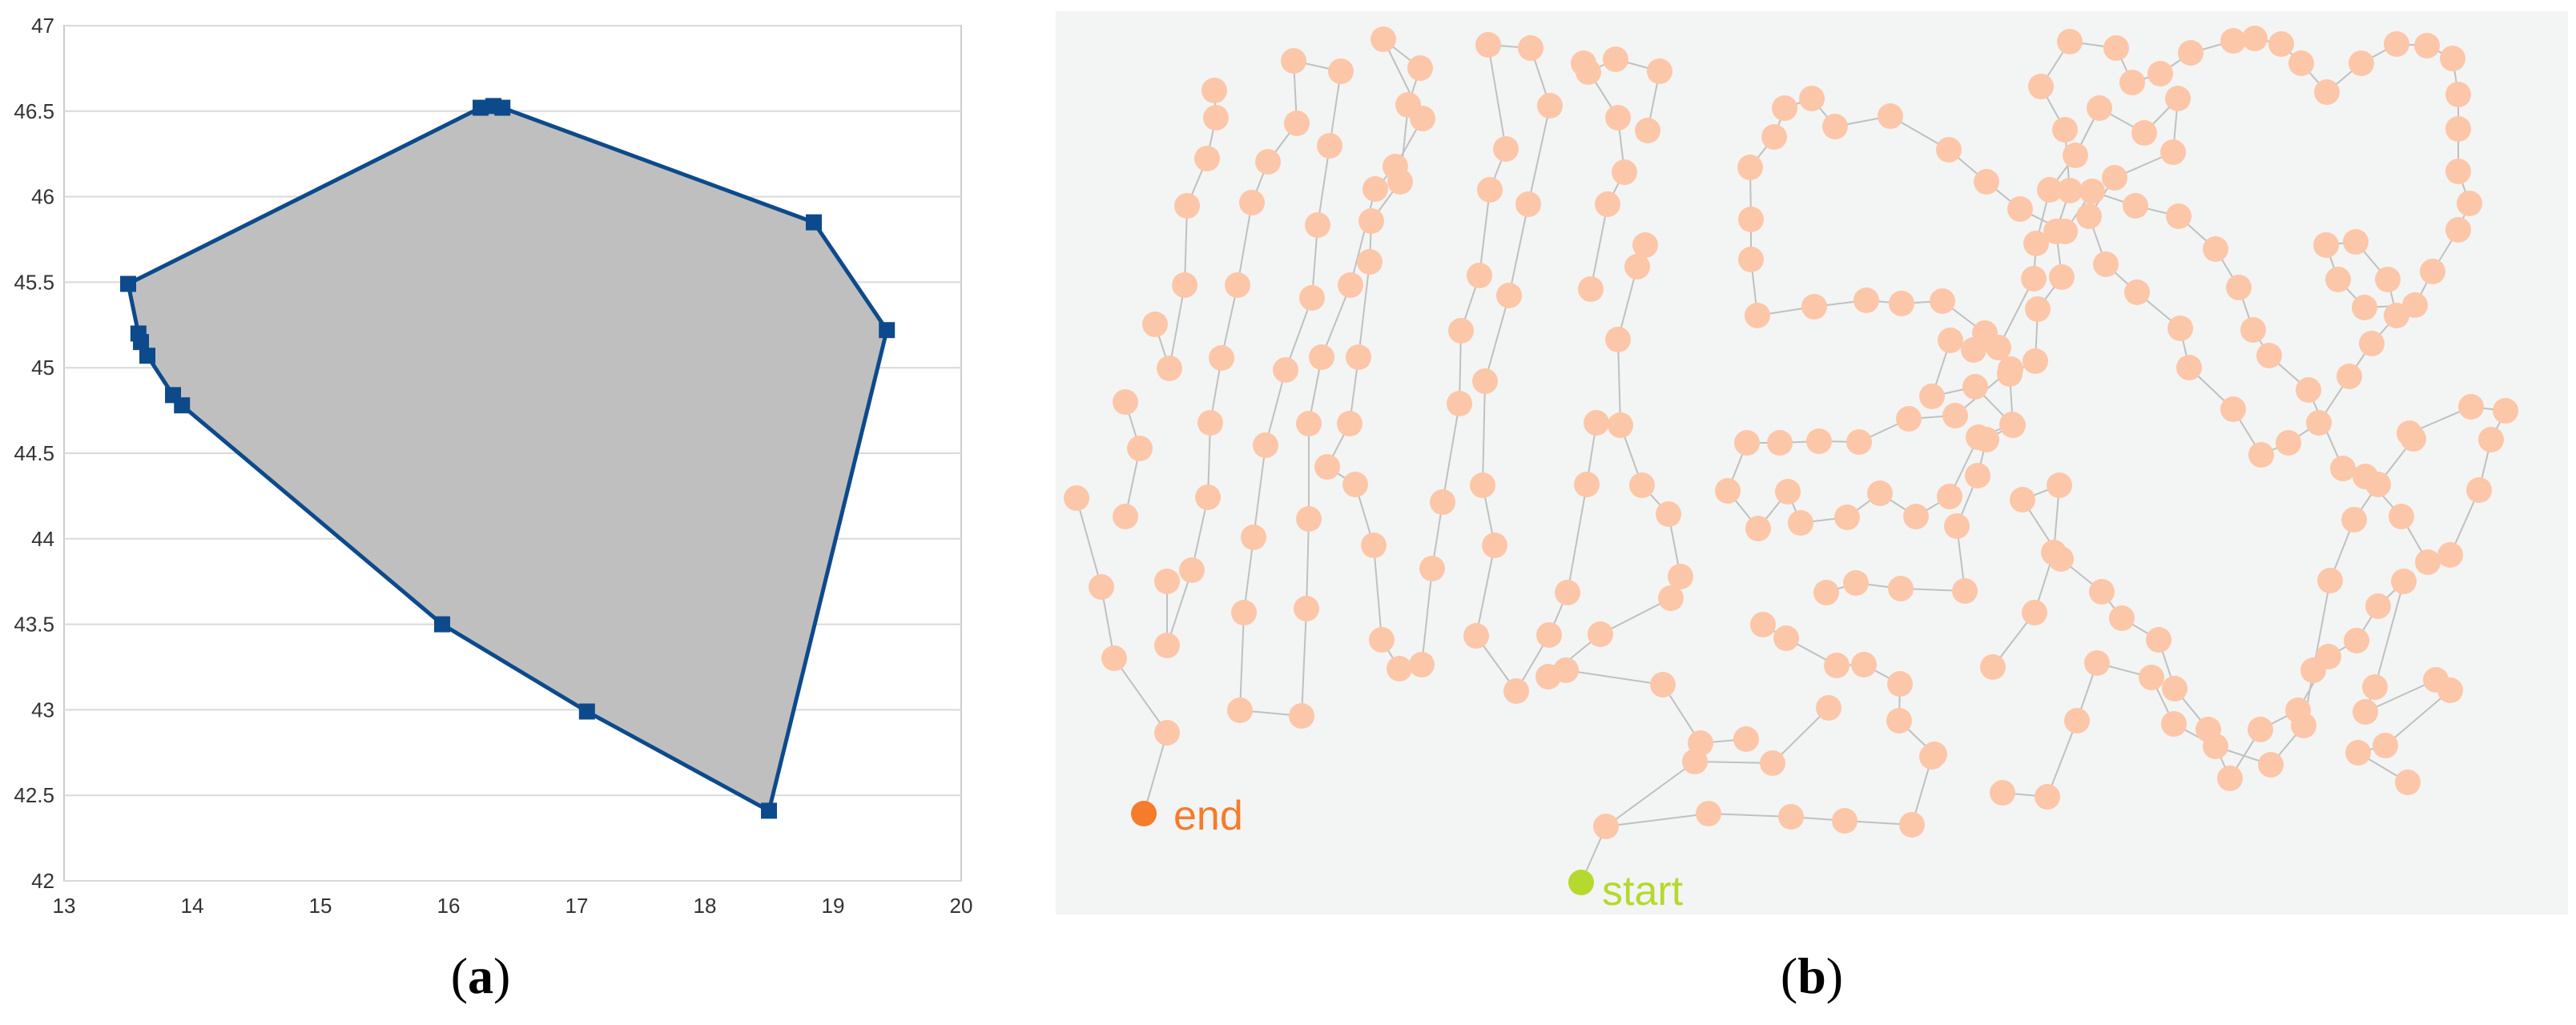 The height and width of the screenshot is (1025, 2576). Describe the element at coordinates (42, 539) in the screenshot. I see `y-tick-label: 44` at that location.